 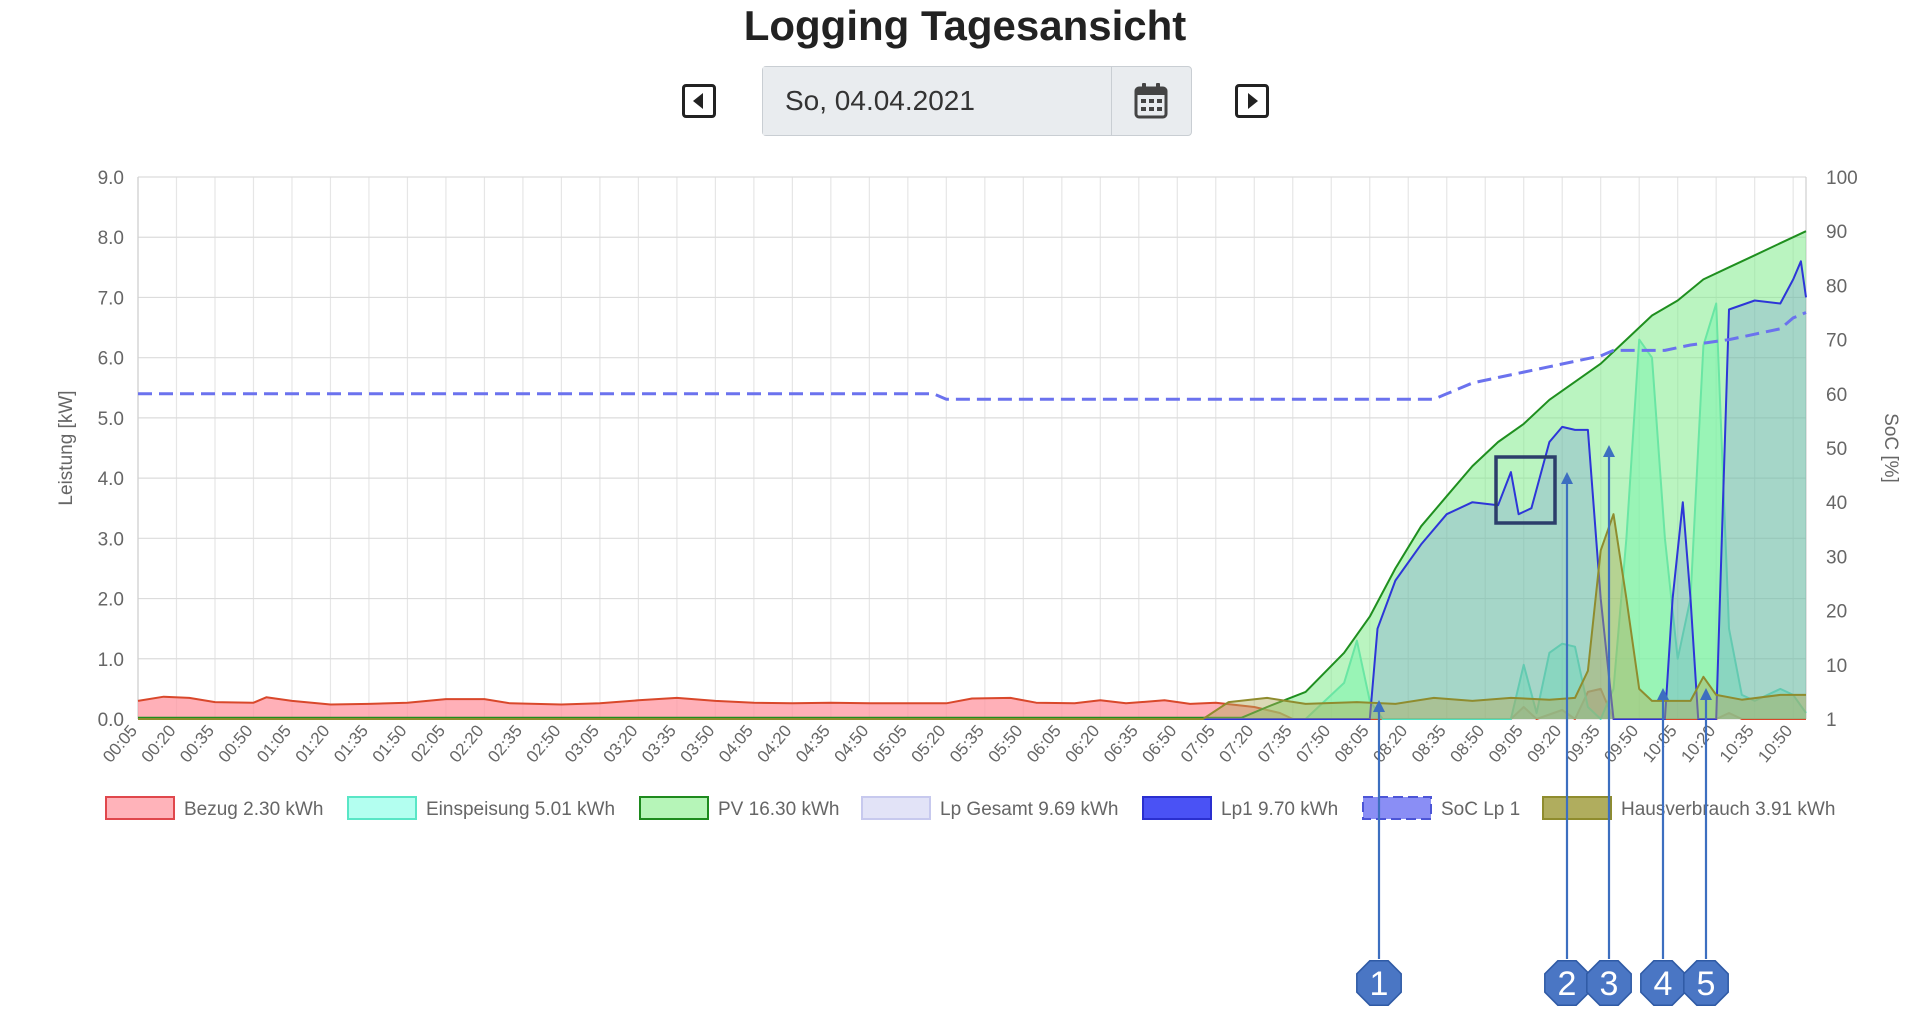 What do you see at coordinates (1029, 809) in the screenshot?
I see `legend-label: Lp Gesamt 9.69 kWh` at bounding box center [1029, 809].